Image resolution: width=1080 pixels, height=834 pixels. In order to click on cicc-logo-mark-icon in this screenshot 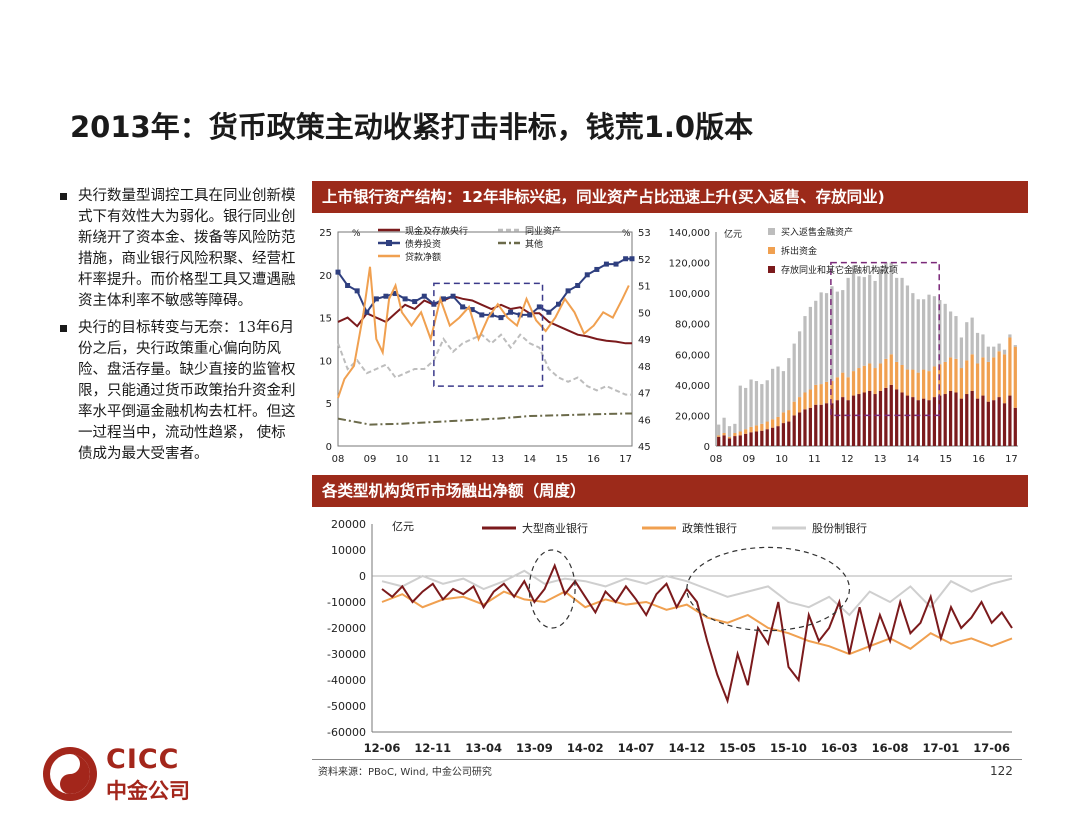, I will do `click(70, 774)`.